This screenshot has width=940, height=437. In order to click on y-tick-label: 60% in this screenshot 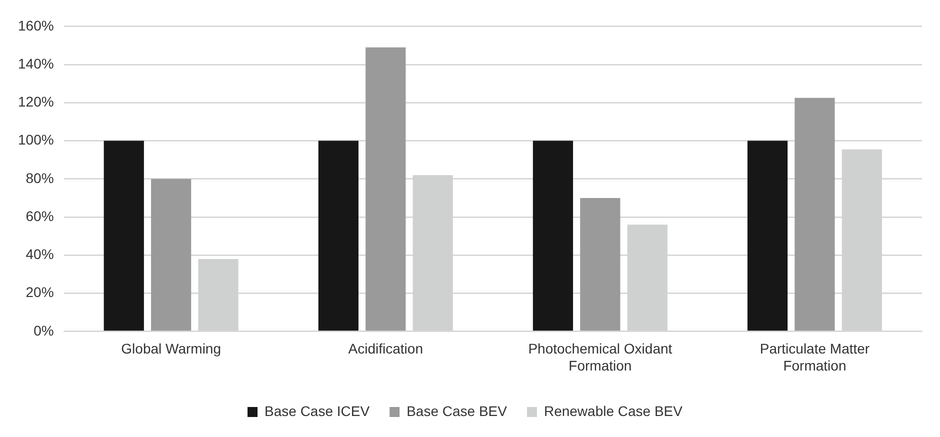, I will do `click(40, 216)`.